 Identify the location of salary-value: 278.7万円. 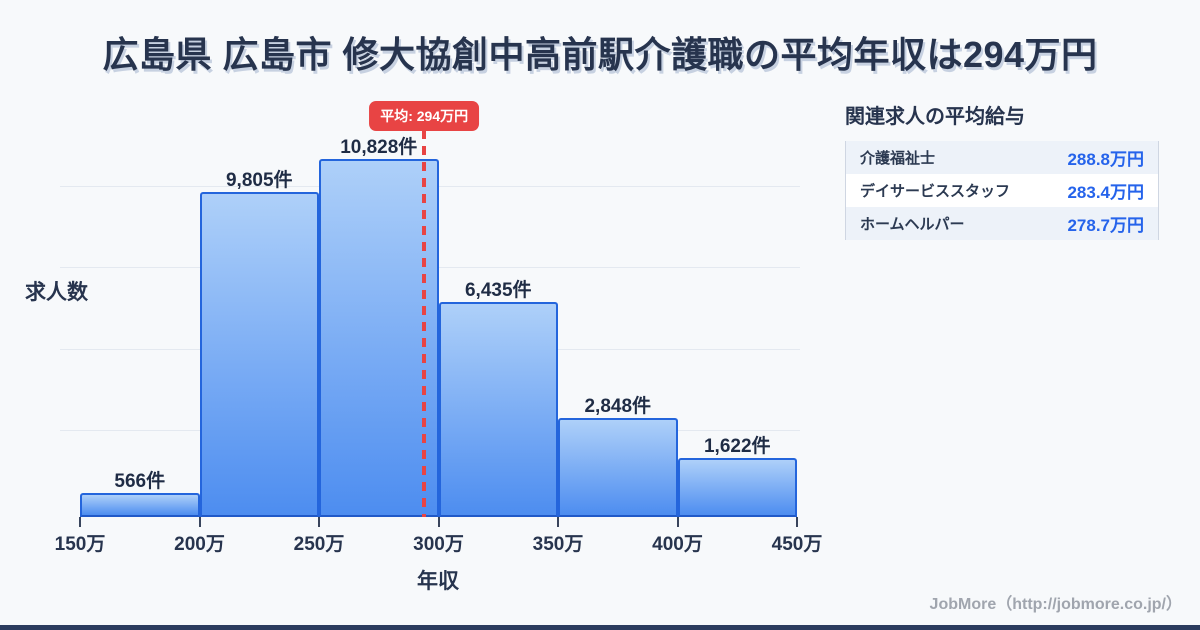
(1105, 225).